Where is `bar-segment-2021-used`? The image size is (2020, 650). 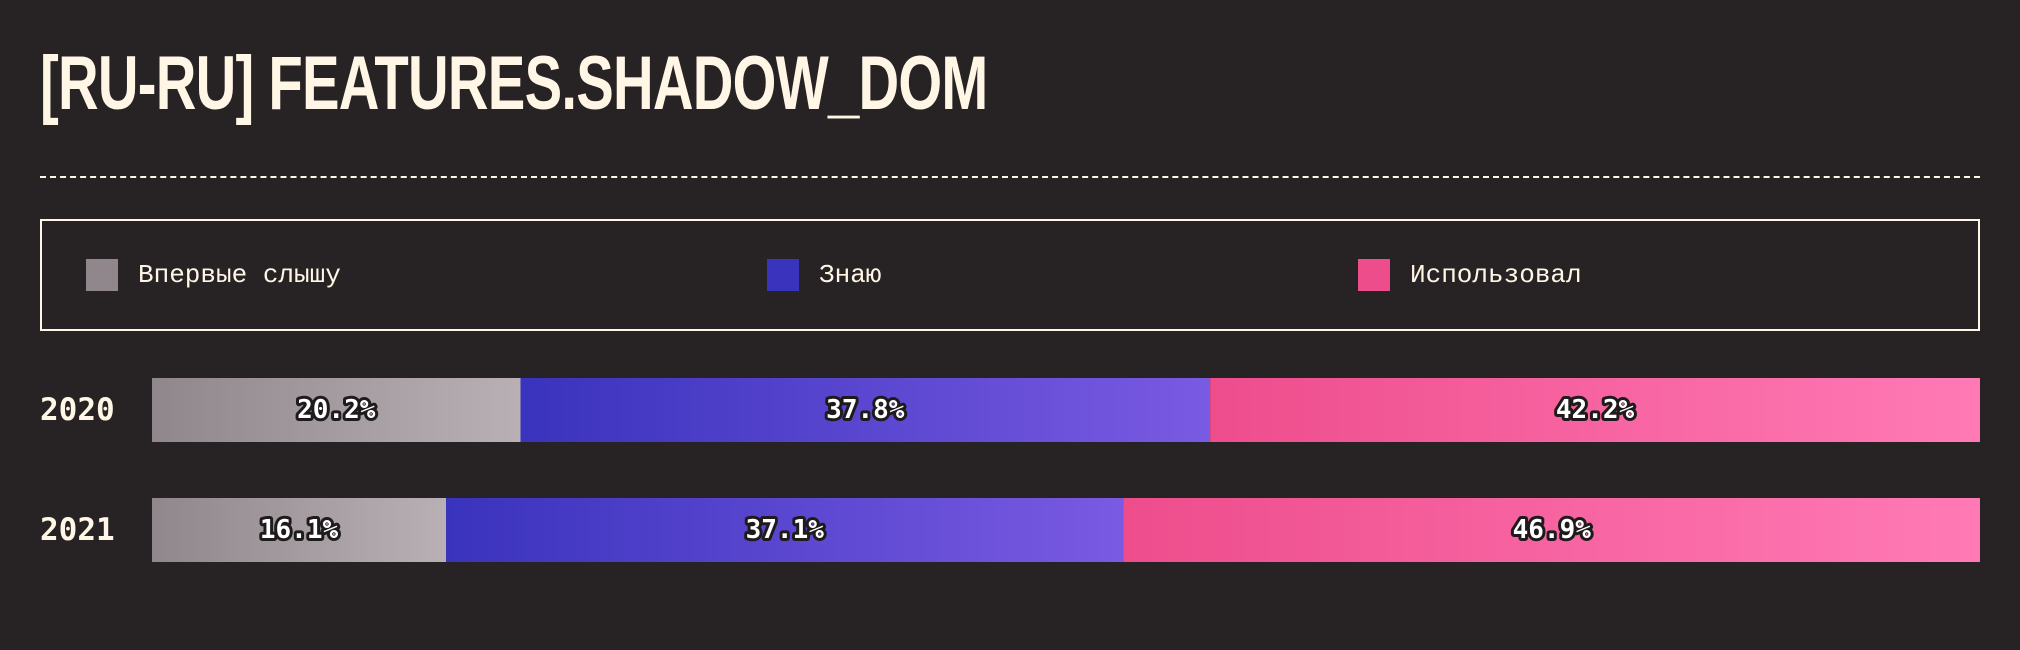 bar-segment-2021-used is located at coordinates (1551, 530).